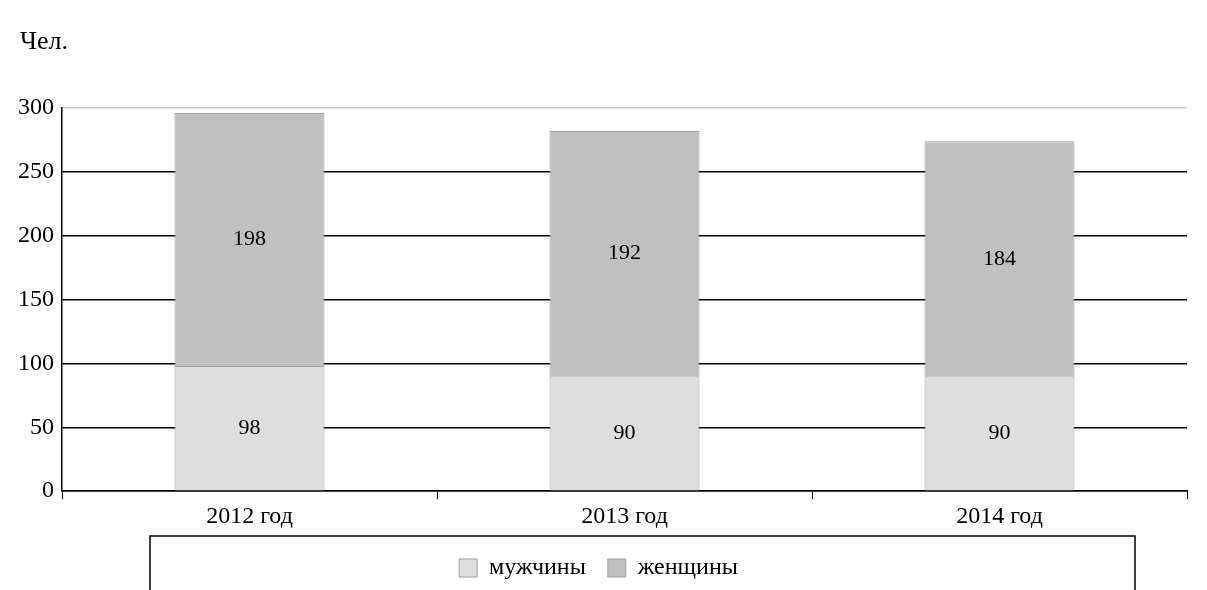 This screenshot has width=1207, height=590. Describe the element at coordinates (624, 514) in the screenshot. I see `x-tick-label: 2013 год` at that location.